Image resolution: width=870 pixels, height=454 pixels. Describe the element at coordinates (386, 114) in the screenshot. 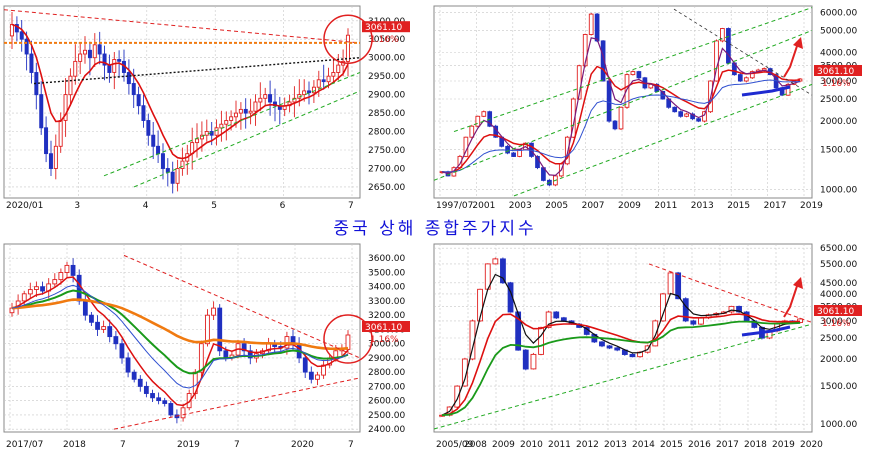

I see `y-tick-label: 2850.00` at that location.